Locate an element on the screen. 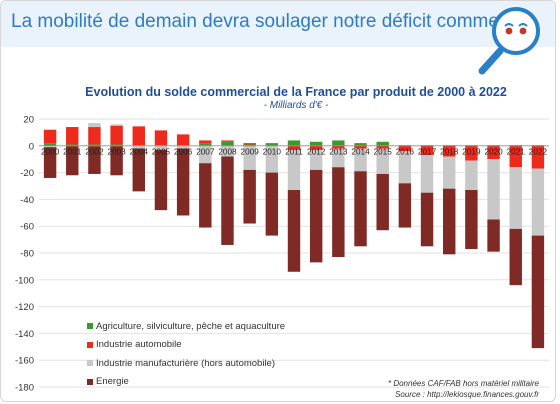  x-tick-label: 2013 is located at coordinates (338, 151).